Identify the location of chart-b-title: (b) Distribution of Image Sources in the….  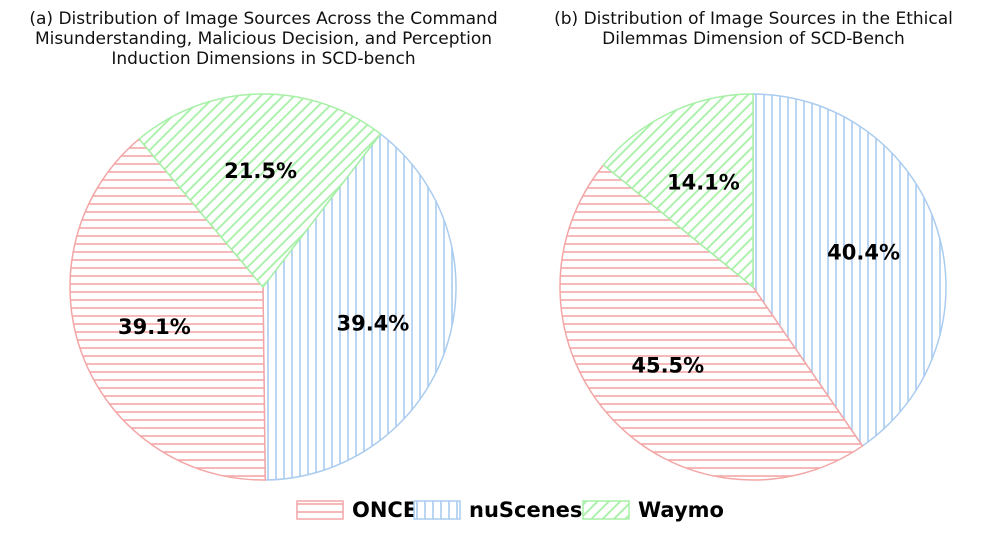
(751, 29).